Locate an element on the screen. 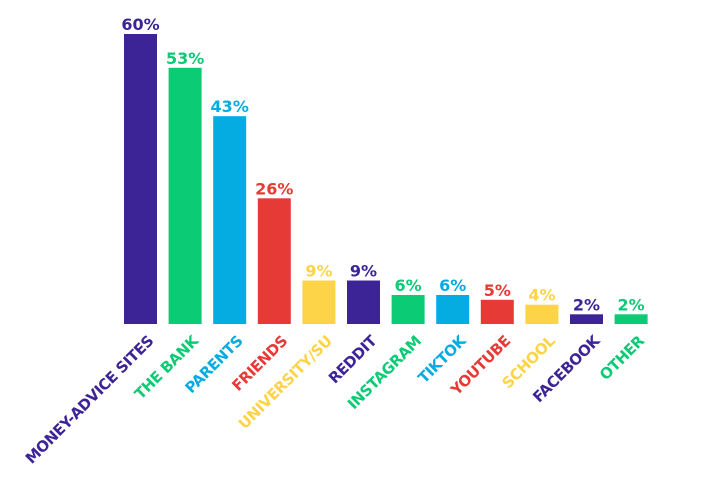 This screenshot has height=482, width=713. bar-reddit is located at coordinates (363, 302).